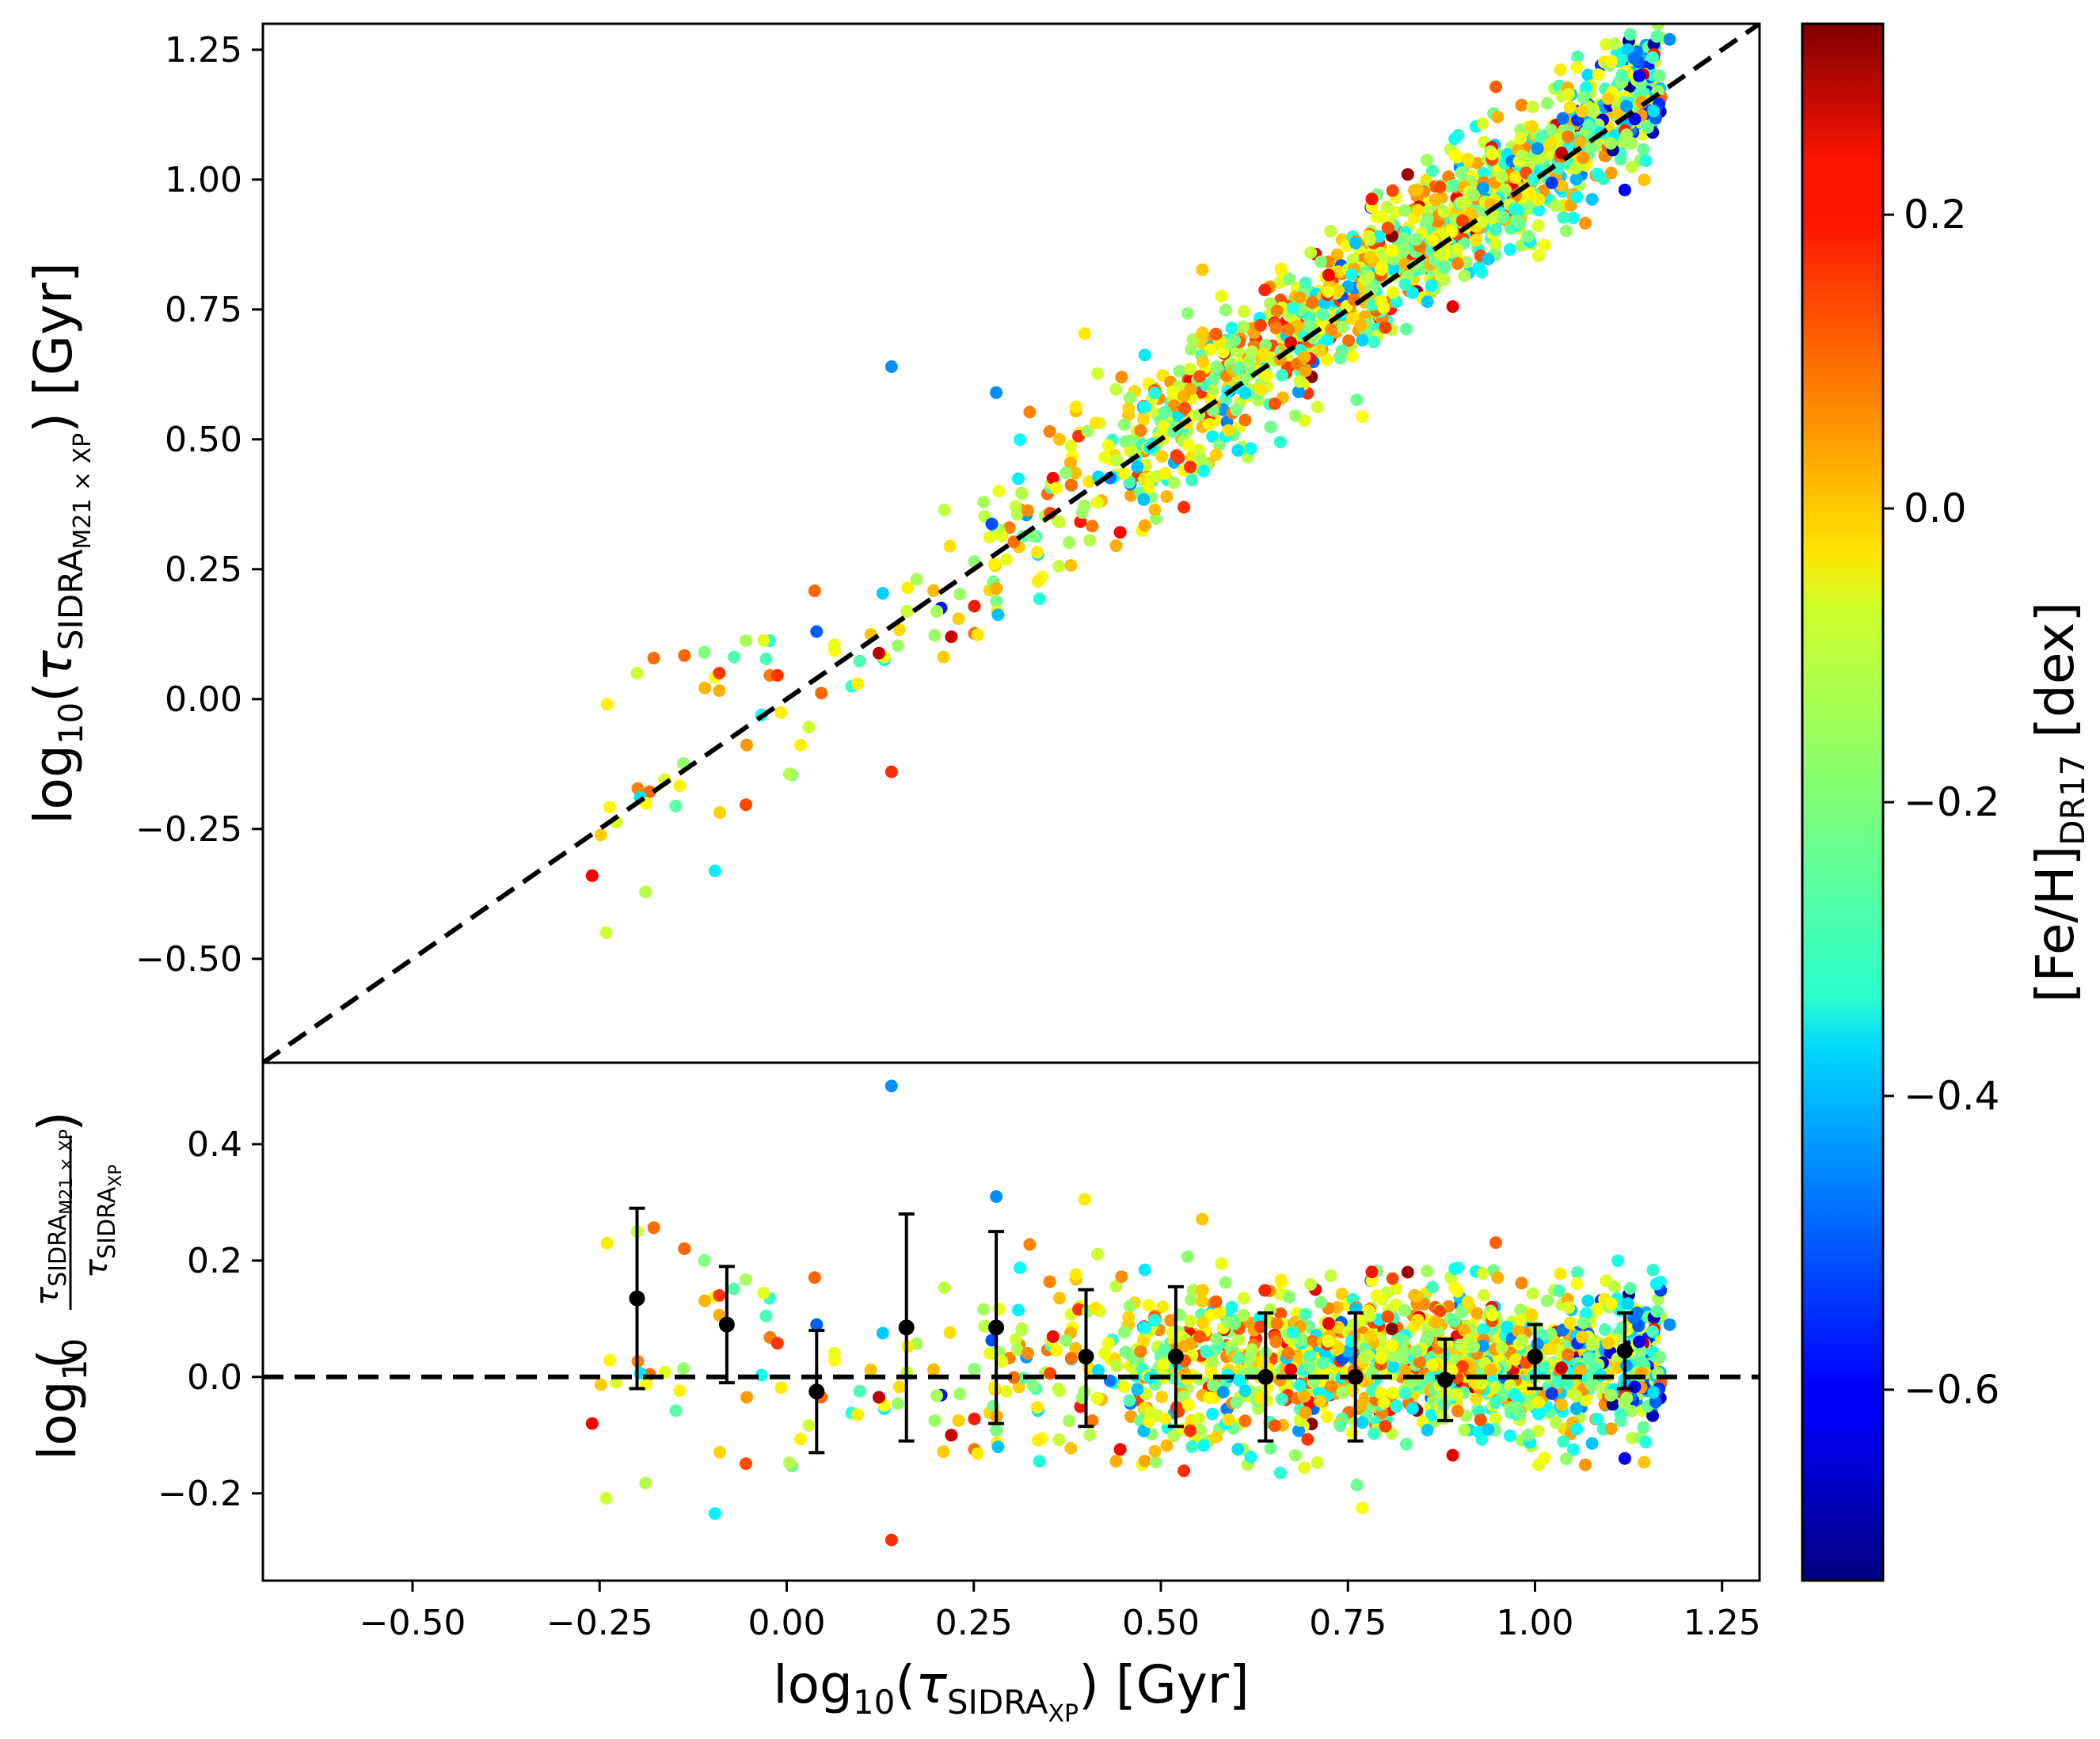 This screenshot has height=1739, width=2100. What do you see at coordinates (1941, 802) in the screenshot?
I see `colorbar-ticks: −0.6 −0.4 −0.2 0.0 0.2` at bounding box center [1941, 802].